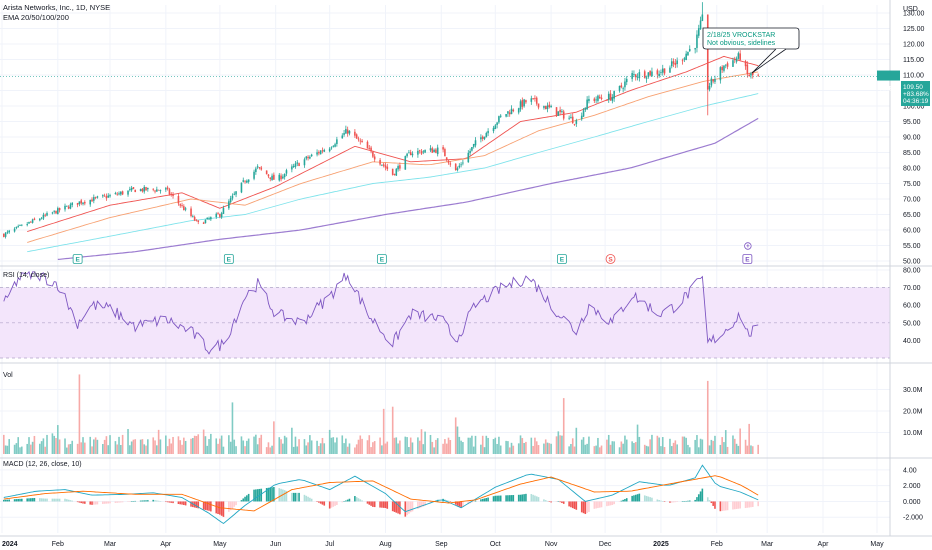 Image resolution: width=932 pixels, height=550 pixels. What do you see at coordinates (741, 35) in the screenshot?
I see `annotation-line-1: 2/18/25 VROCKSTAR` at bounding box center [741, 35].